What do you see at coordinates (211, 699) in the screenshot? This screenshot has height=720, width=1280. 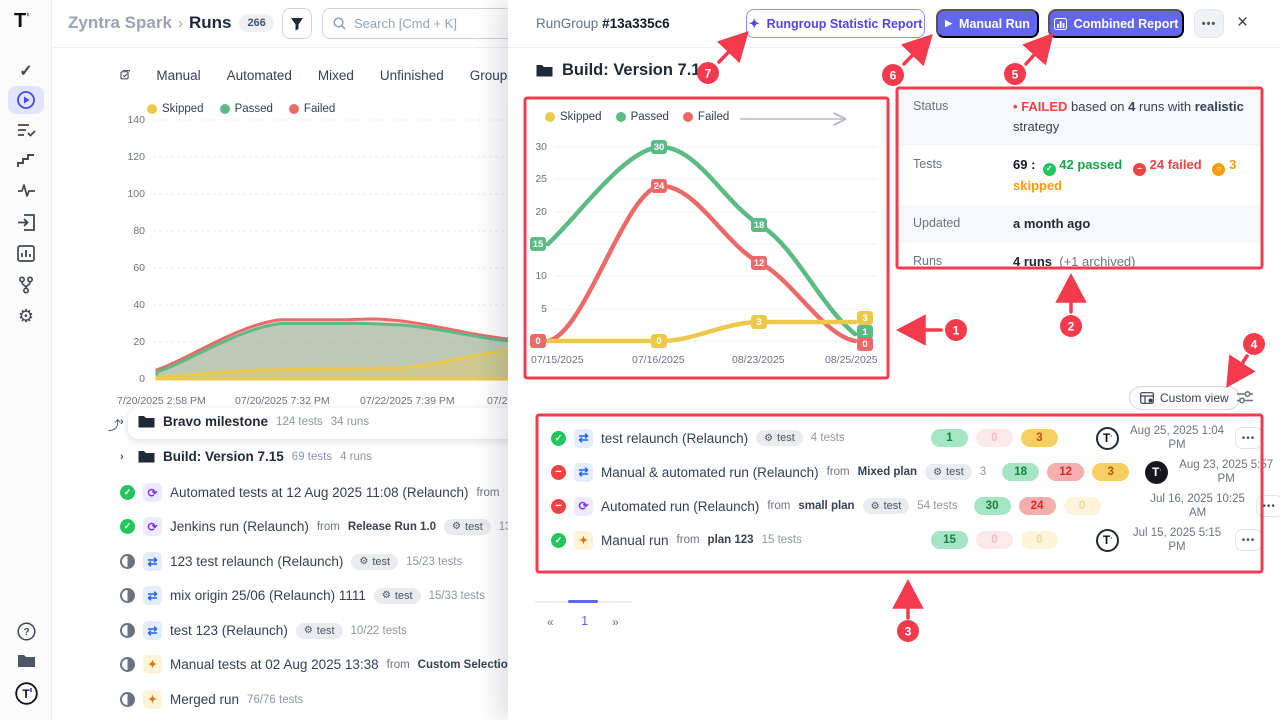 I see `list-item-run: ✦ Merged run 76/76 tests` at bounding box center [211, 699].